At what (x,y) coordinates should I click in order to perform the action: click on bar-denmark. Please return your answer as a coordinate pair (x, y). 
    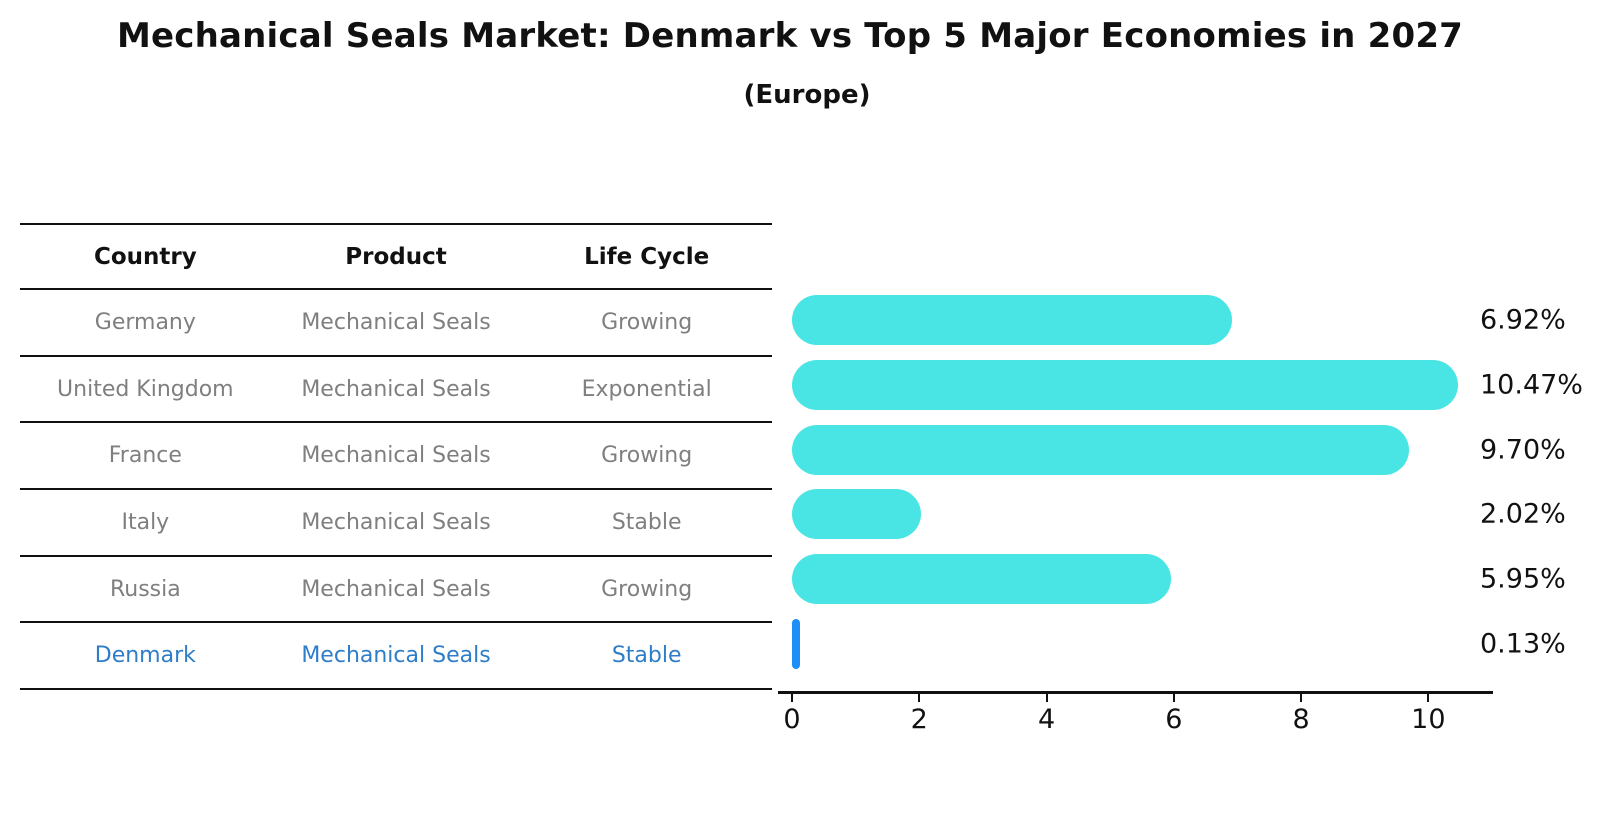
    Looking at the image, I should click on (796, 643).